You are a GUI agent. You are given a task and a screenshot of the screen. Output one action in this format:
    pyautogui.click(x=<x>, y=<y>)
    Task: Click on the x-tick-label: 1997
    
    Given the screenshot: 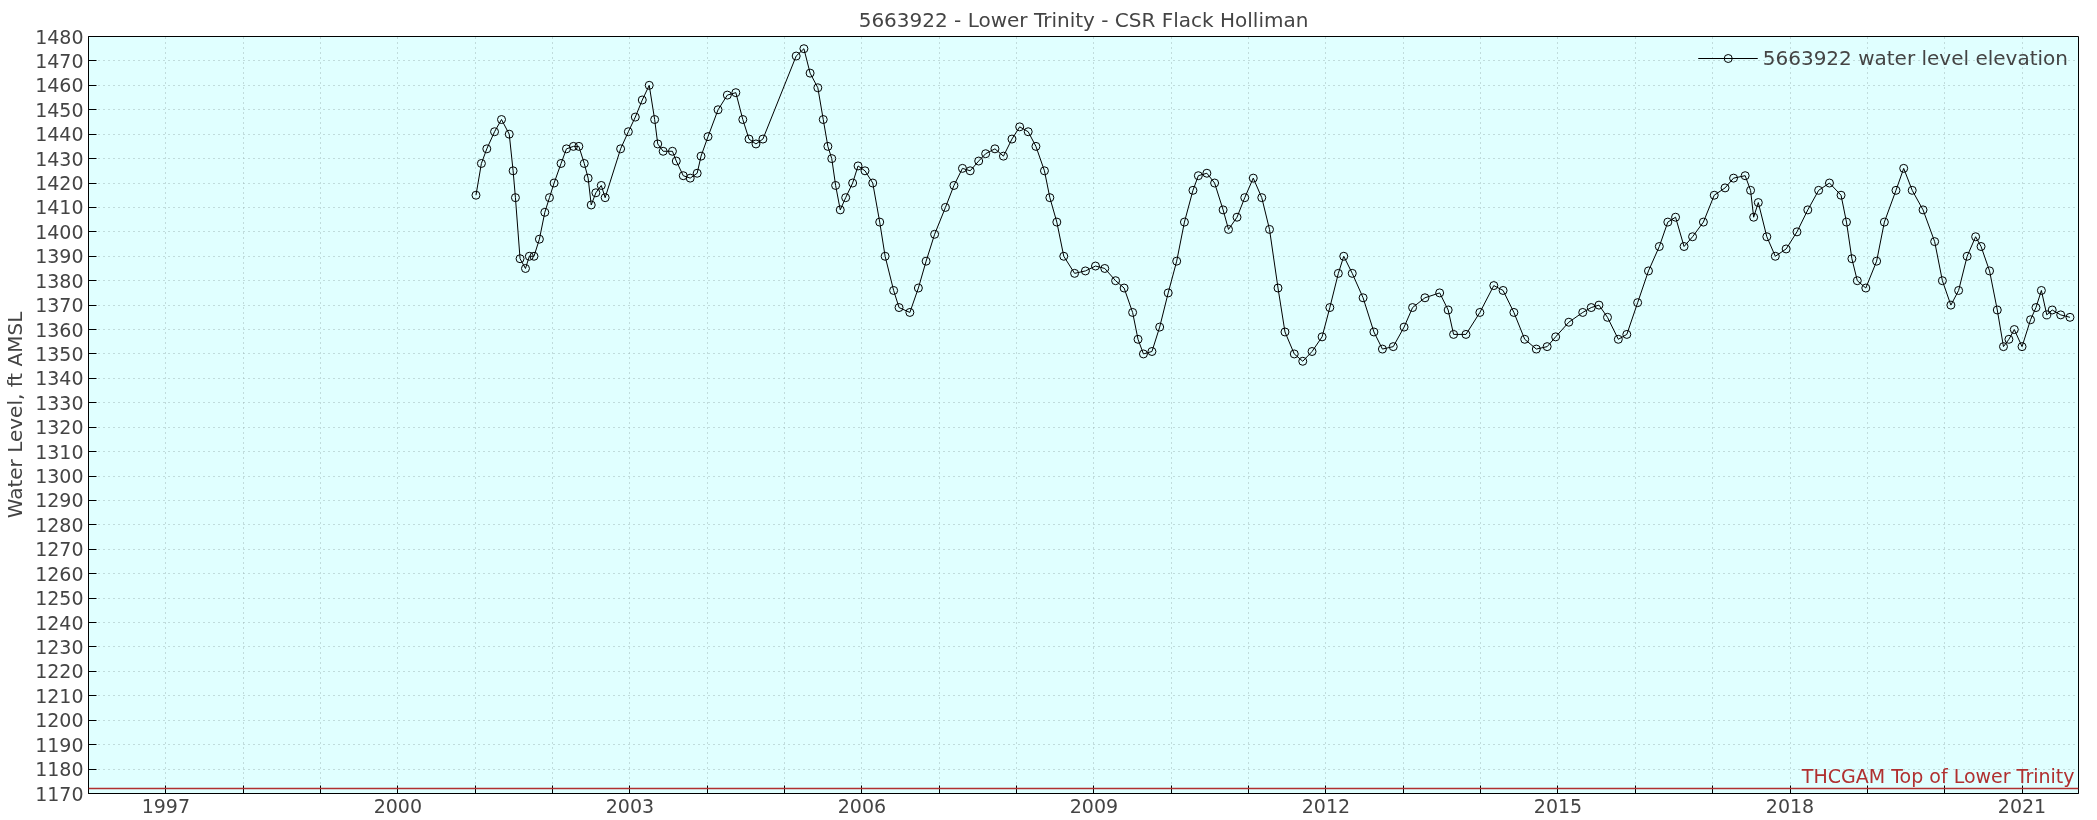 What is the action you would take?
    pyautogui.click(x=166, y=805)
    